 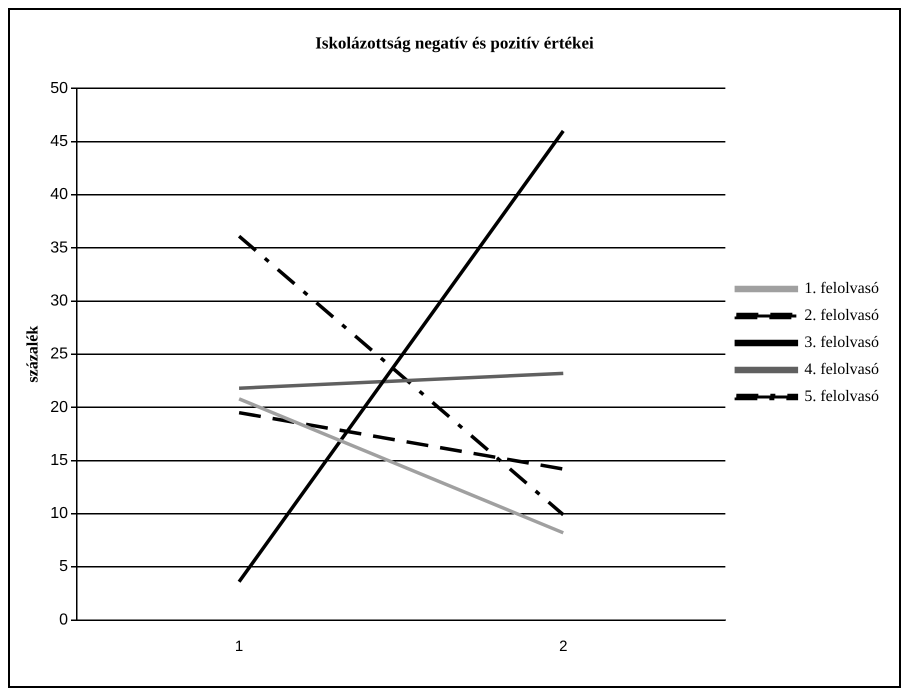 I want to click on y-tick-label: 0, so click(x=63, y=619).